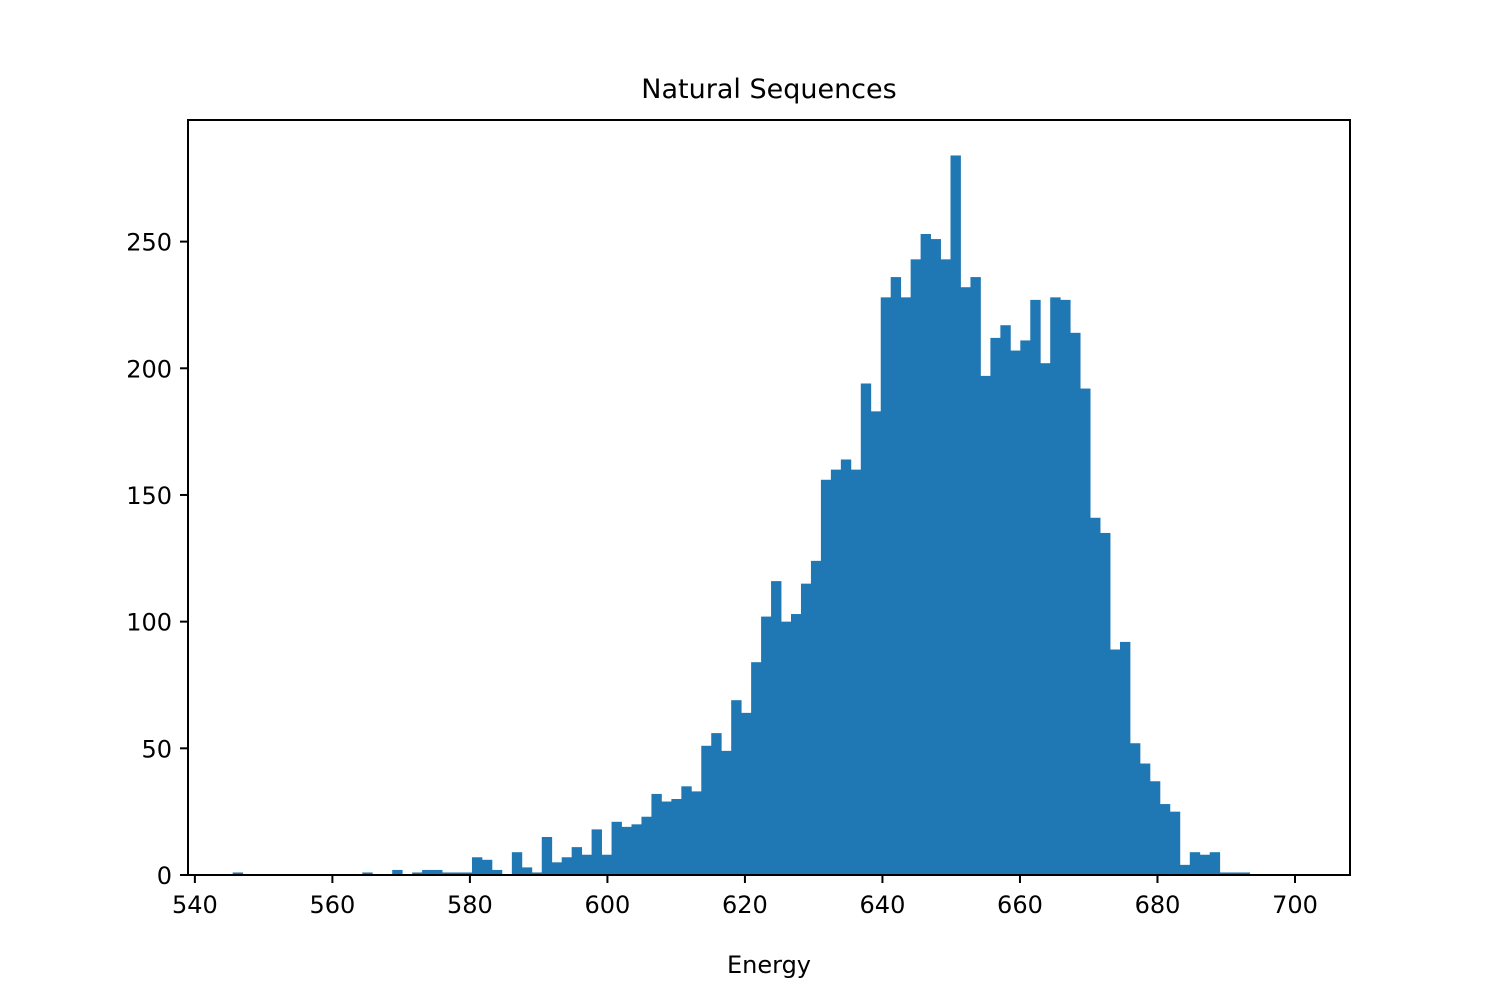 The image size is (1500, 1000). I want to click on x-tick-label: 580, so click(470, 905).